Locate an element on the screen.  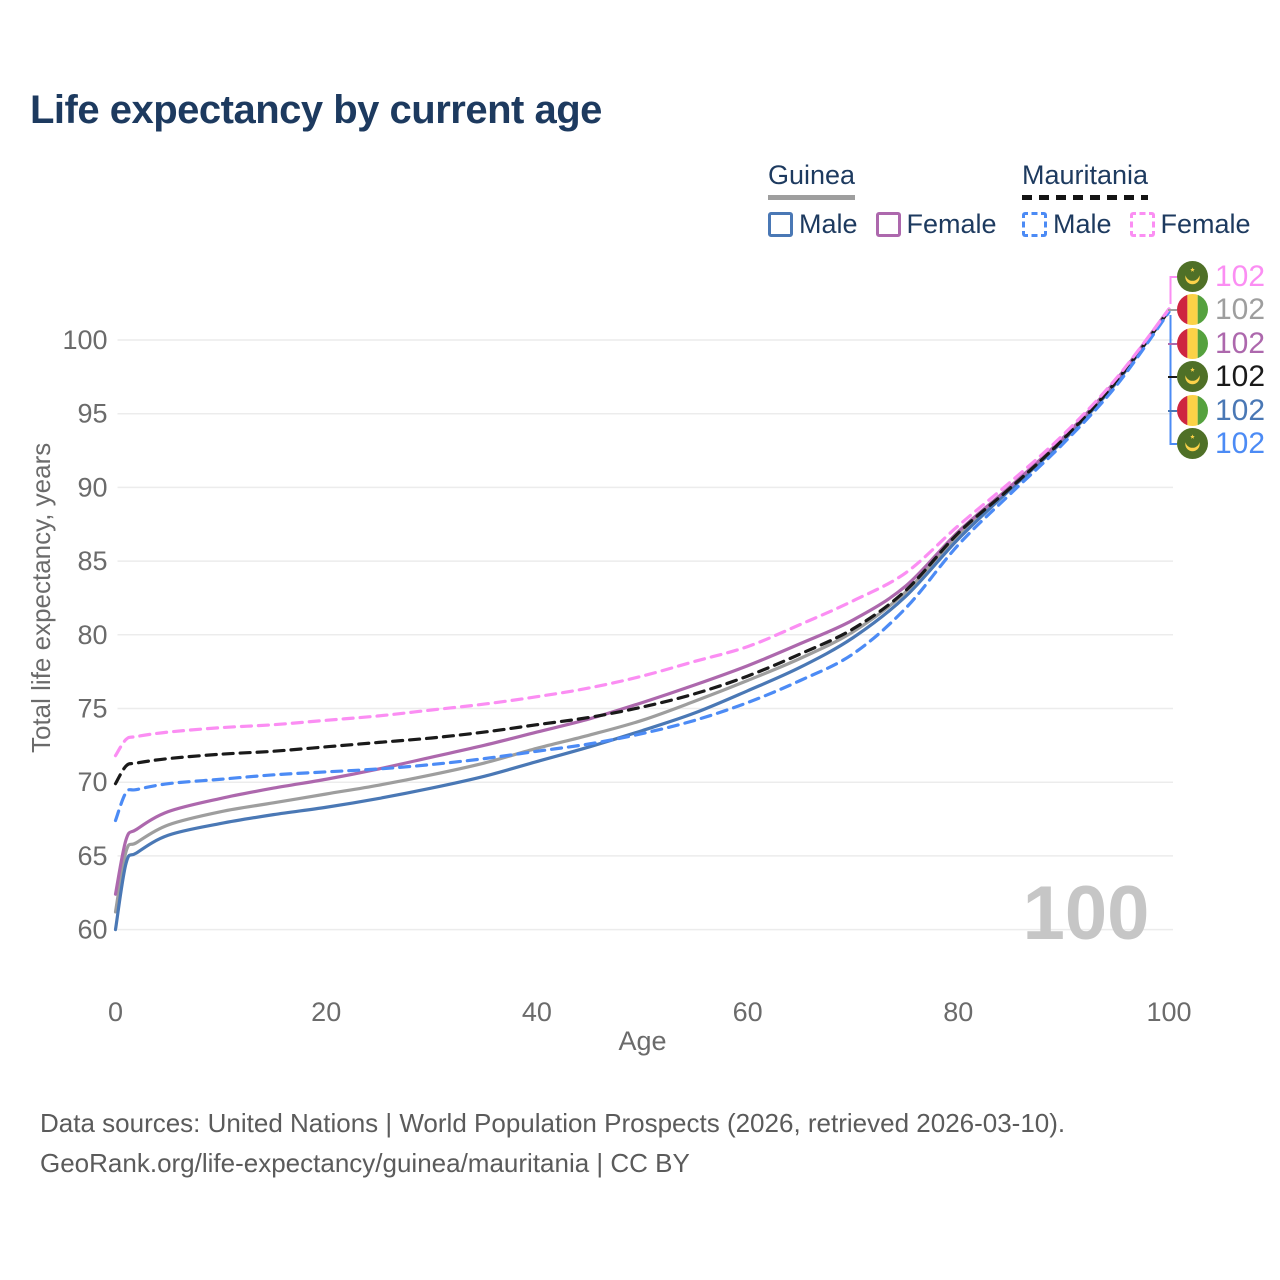
end-label-mauritania-male: 102 is located at coordinates (1221, 443).